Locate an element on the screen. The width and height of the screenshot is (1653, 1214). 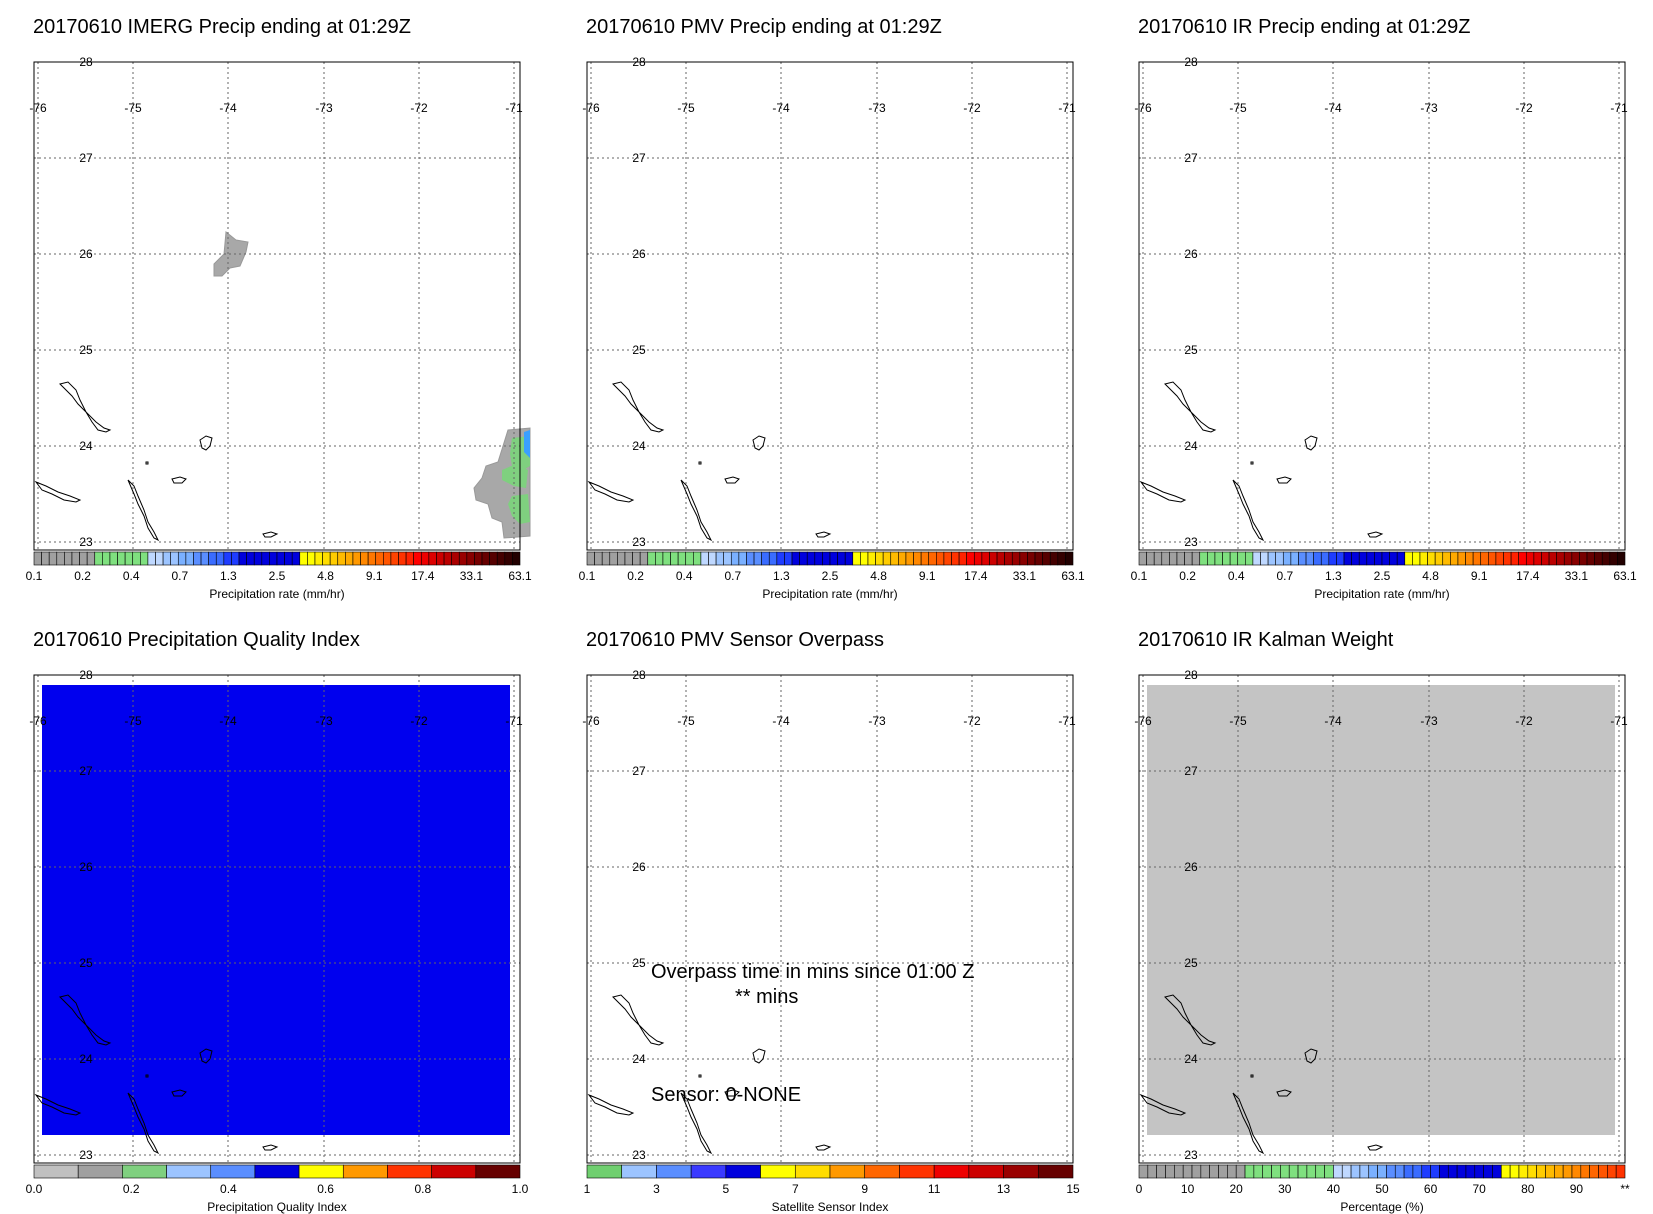
lat-label: 26 is located at coordinates (639, 254).